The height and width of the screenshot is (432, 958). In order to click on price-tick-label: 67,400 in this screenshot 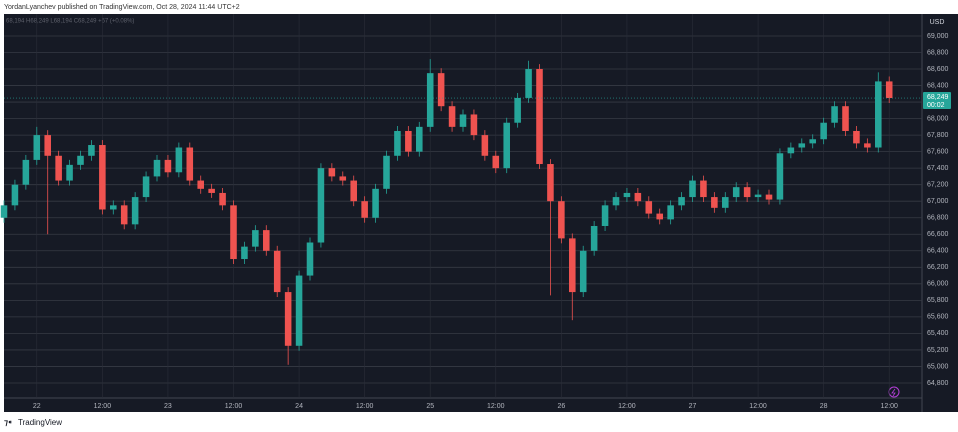, I will do `click(938, 168)`.